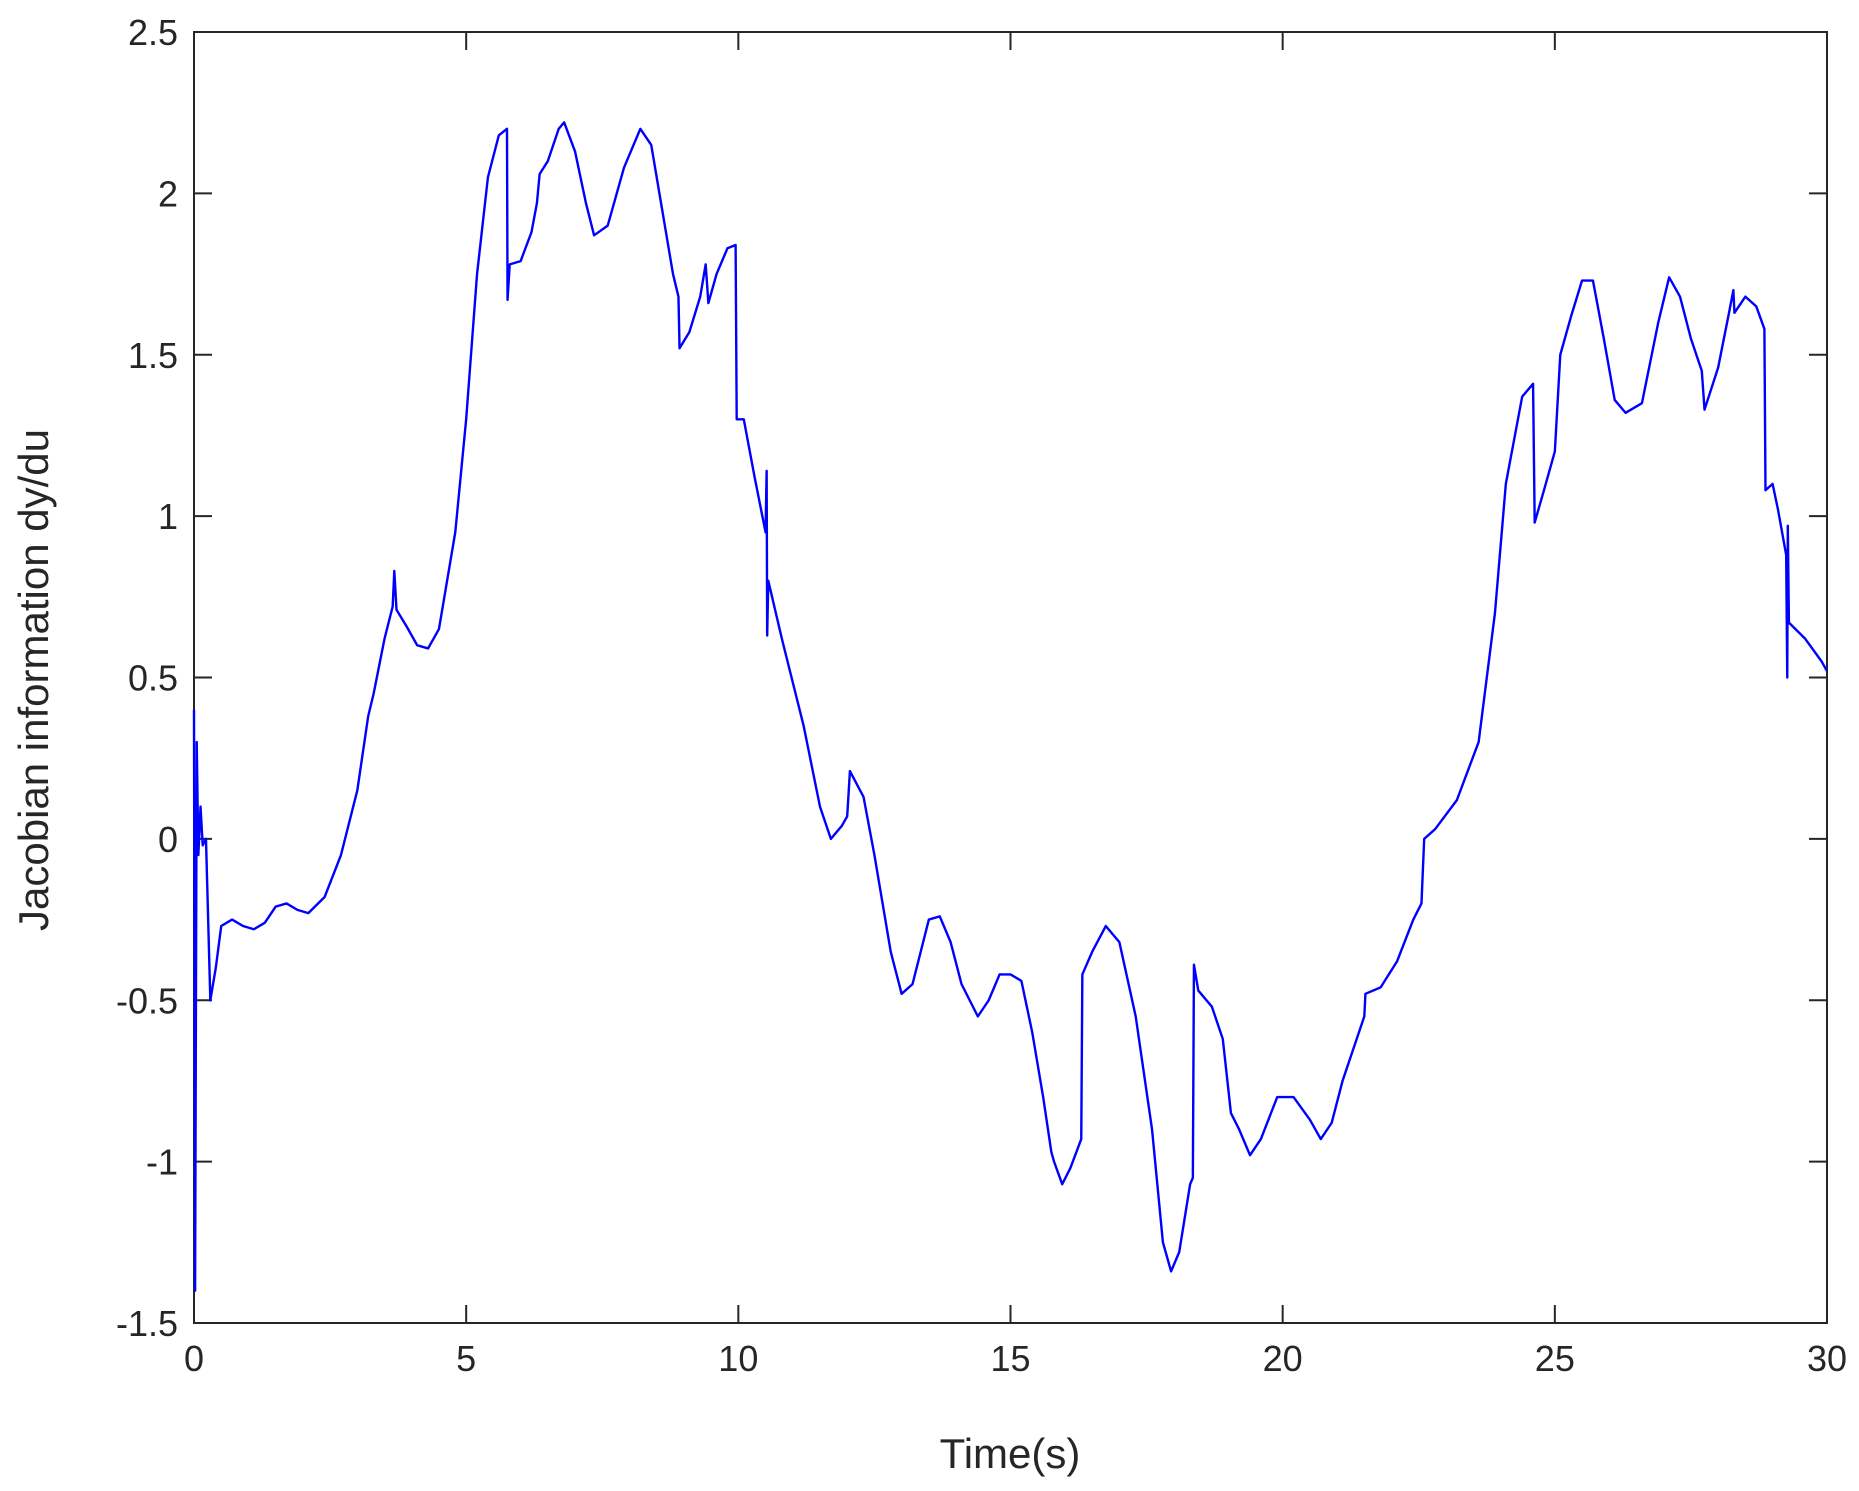 This screenshot has height=1491, width=1859. I want to click on x-tick-label: 25, so click(1555, 1358).